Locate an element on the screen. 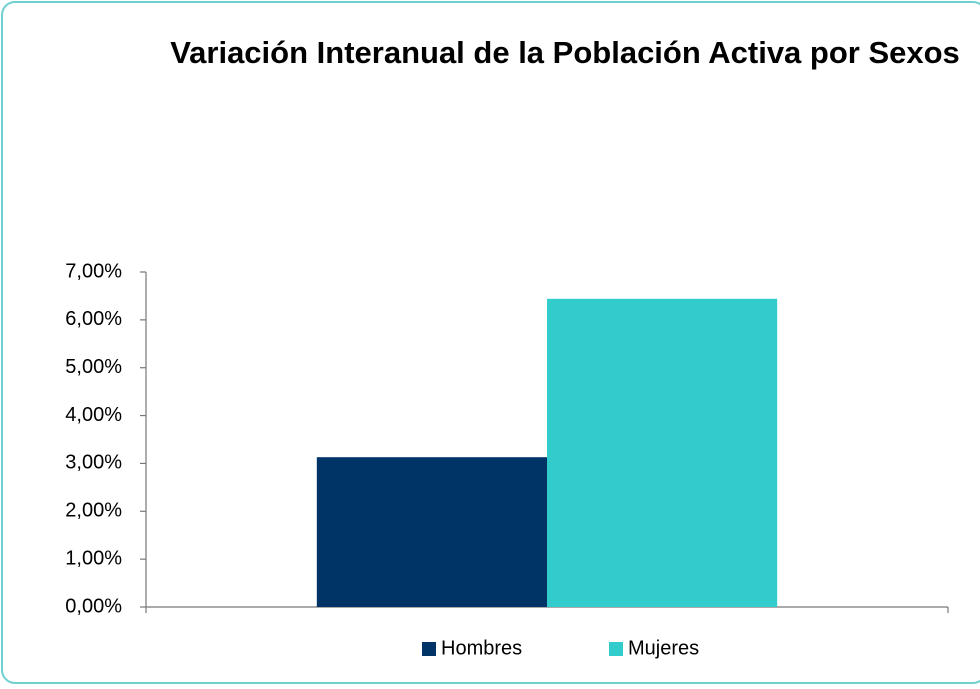 The width and height of the screenshot is (980, 689). y-tick-label: 1,00% is located at coordinates (93, 558).